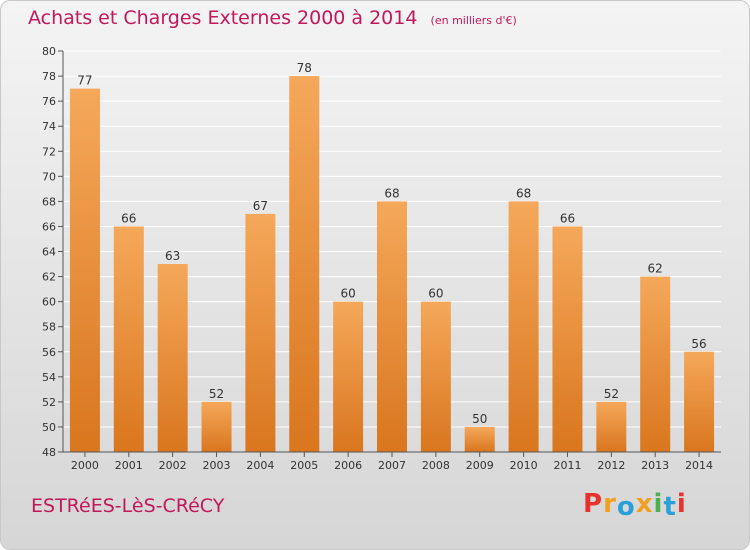 The image size is (750, 550). I want to click on x-tick-label: 2007, so click(392, 465).